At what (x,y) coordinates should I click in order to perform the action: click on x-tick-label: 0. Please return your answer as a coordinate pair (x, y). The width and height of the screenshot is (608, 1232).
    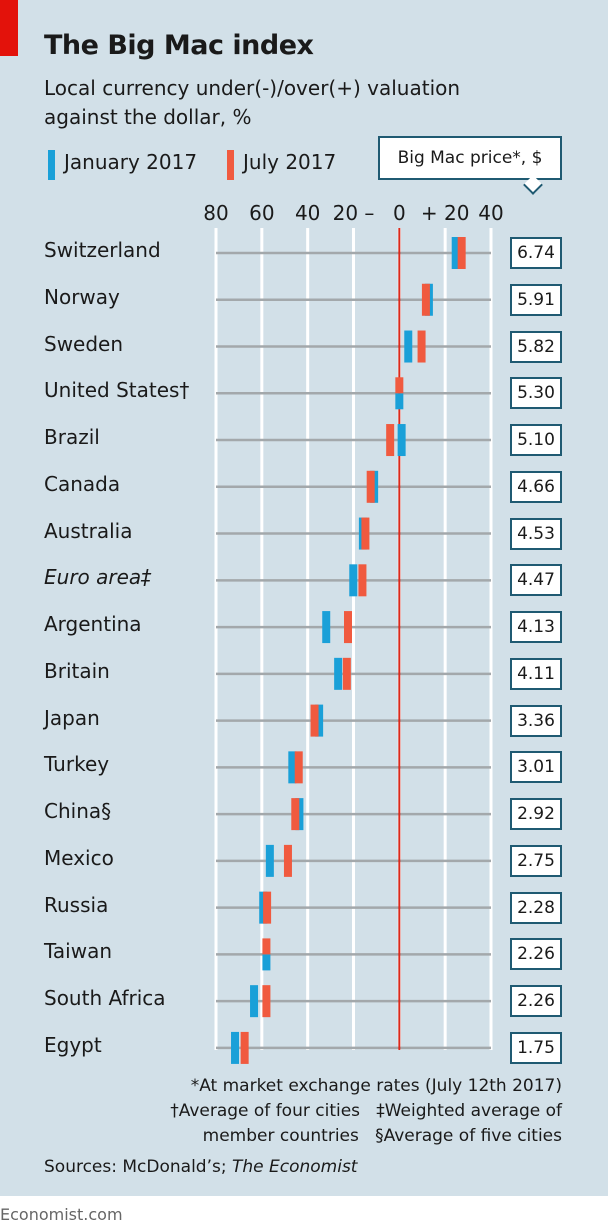
    Looking at the image, I should click on (399, 213).